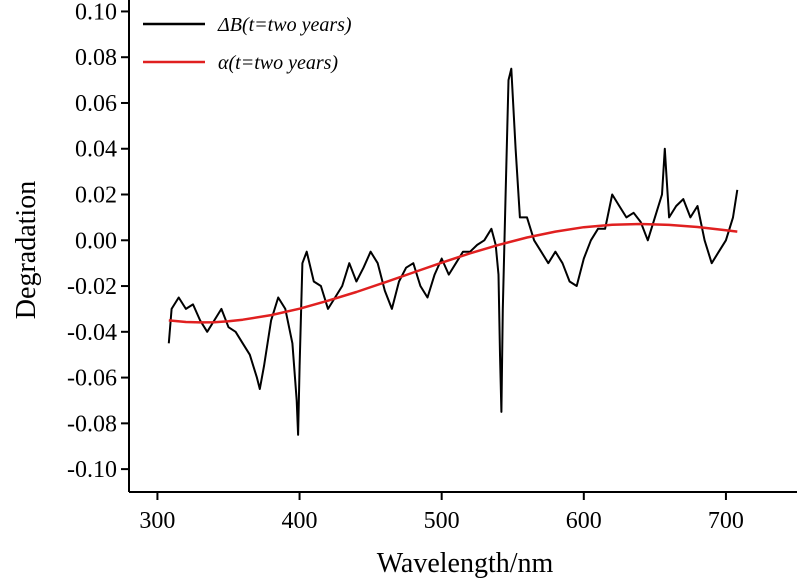 The height and width of the screenshot is (582, 800). I want to click on x-tick-label: 600, so click(584, 521).